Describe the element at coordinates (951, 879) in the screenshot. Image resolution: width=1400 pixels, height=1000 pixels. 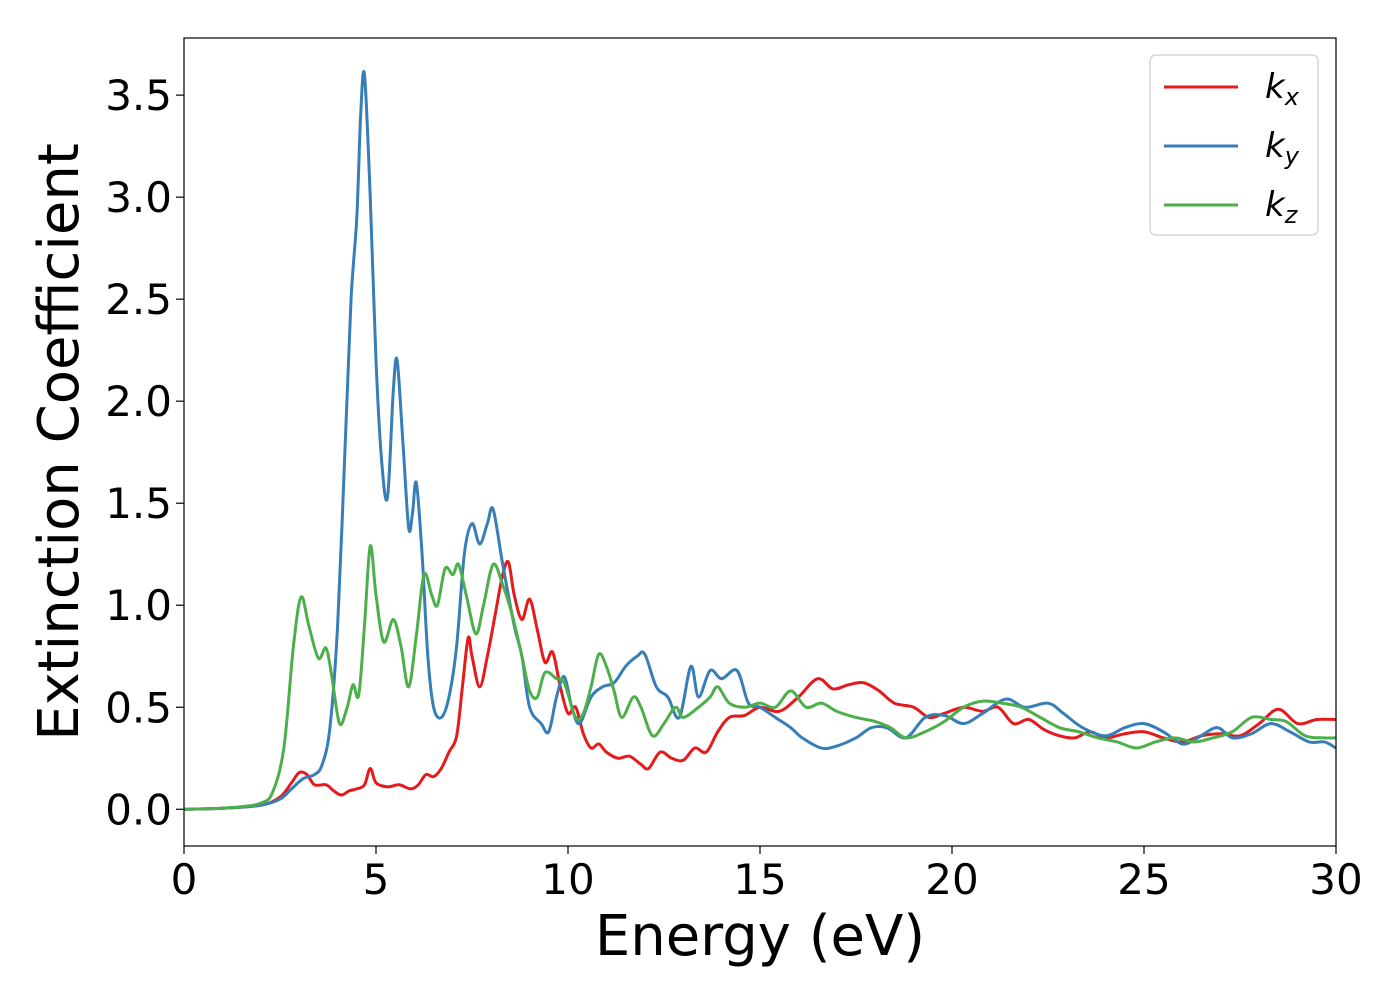
I see `x-tick-label: 20` at that location.